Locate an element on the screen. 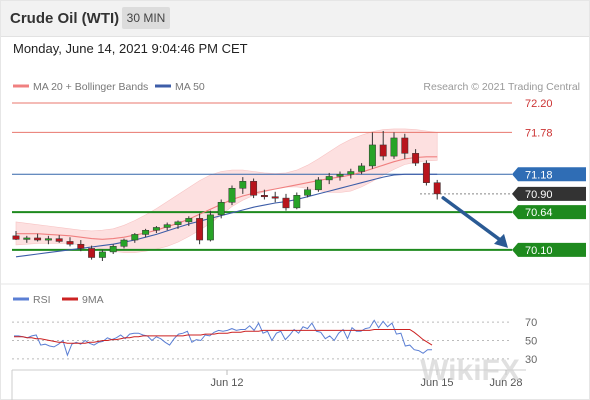 This screenshot has width=590, height=400. rsi-tick-label: 70 is located at coordinates (531, 323).